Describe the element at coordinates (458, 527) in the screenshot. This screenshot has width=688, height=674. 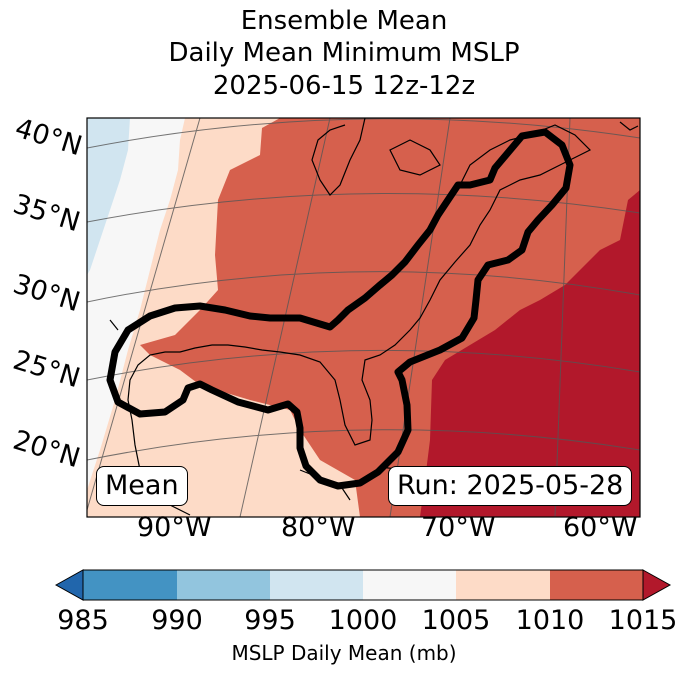
I see `lon-label-70: 70°W` at that location.